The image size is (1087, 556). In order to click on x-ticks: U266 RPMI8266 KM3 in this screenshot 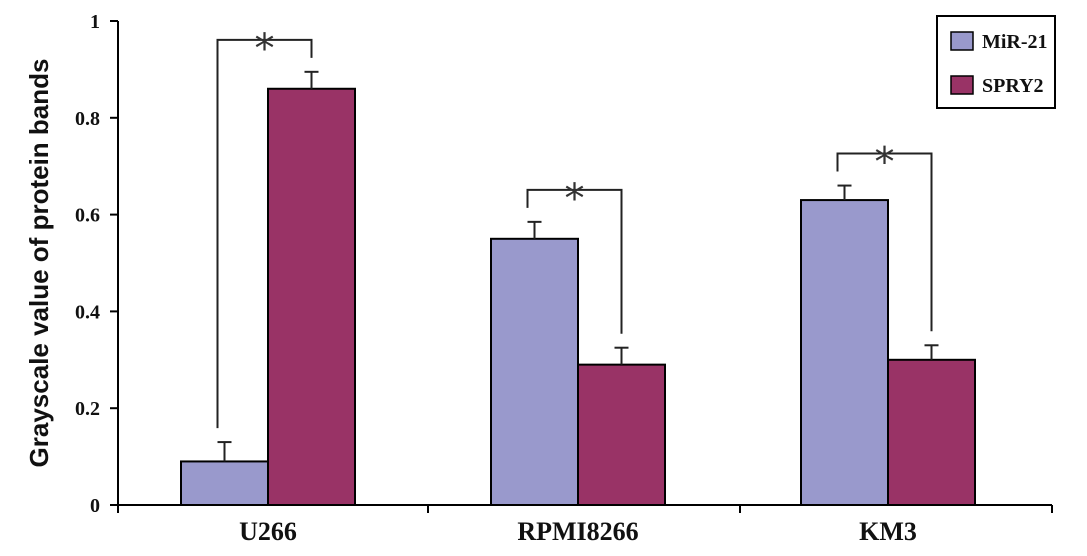, I will do `click(585, 525)`.